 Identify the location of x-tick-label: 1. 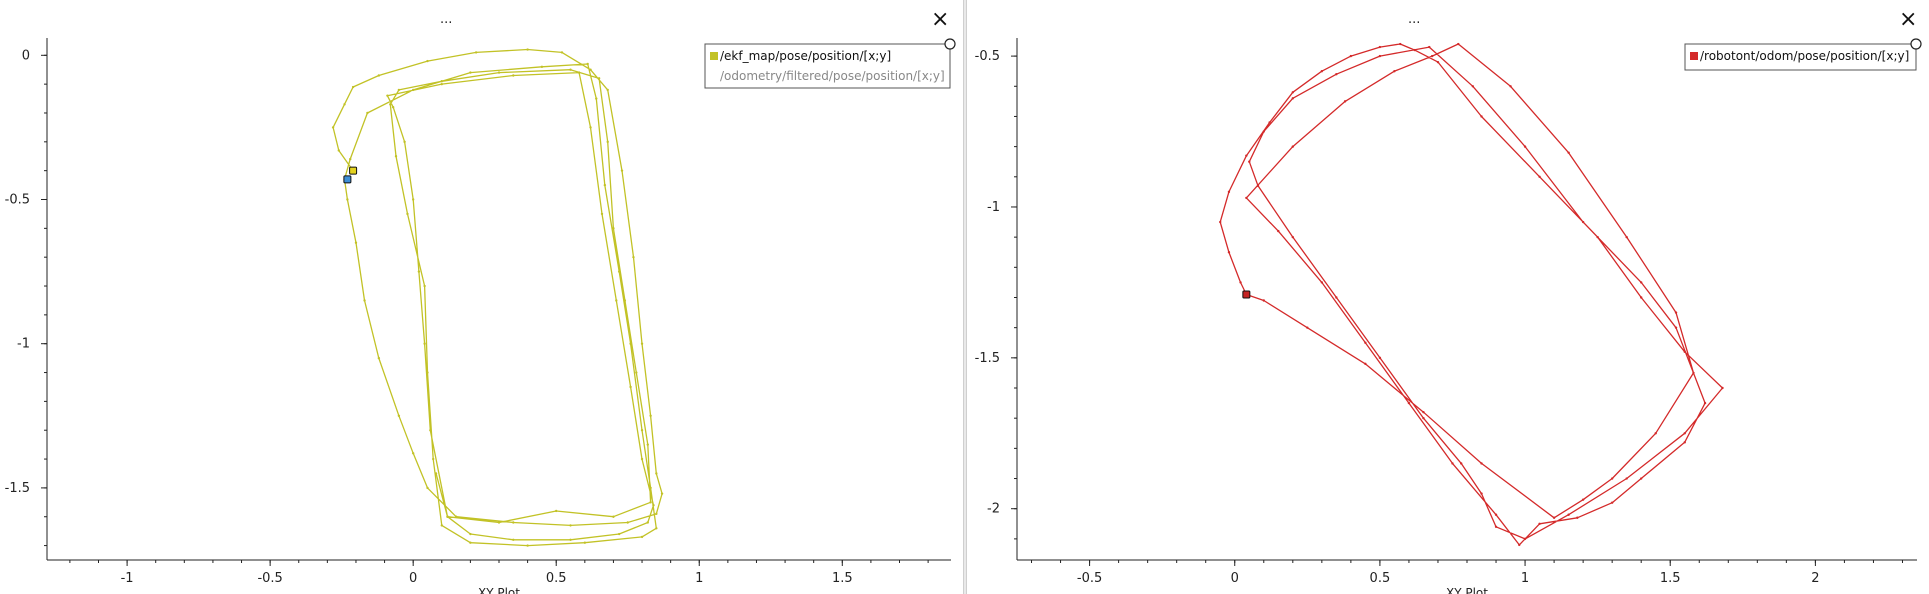
(1525, 578).